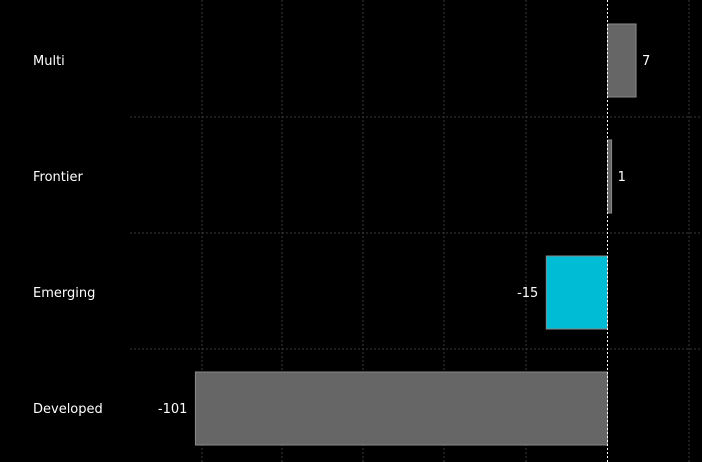 This screenshot has width=702, height=462. What do you see at coordinates (49, 61) in the screenshot?
I see `category-label: Multi` at bounding box center [49, 61].